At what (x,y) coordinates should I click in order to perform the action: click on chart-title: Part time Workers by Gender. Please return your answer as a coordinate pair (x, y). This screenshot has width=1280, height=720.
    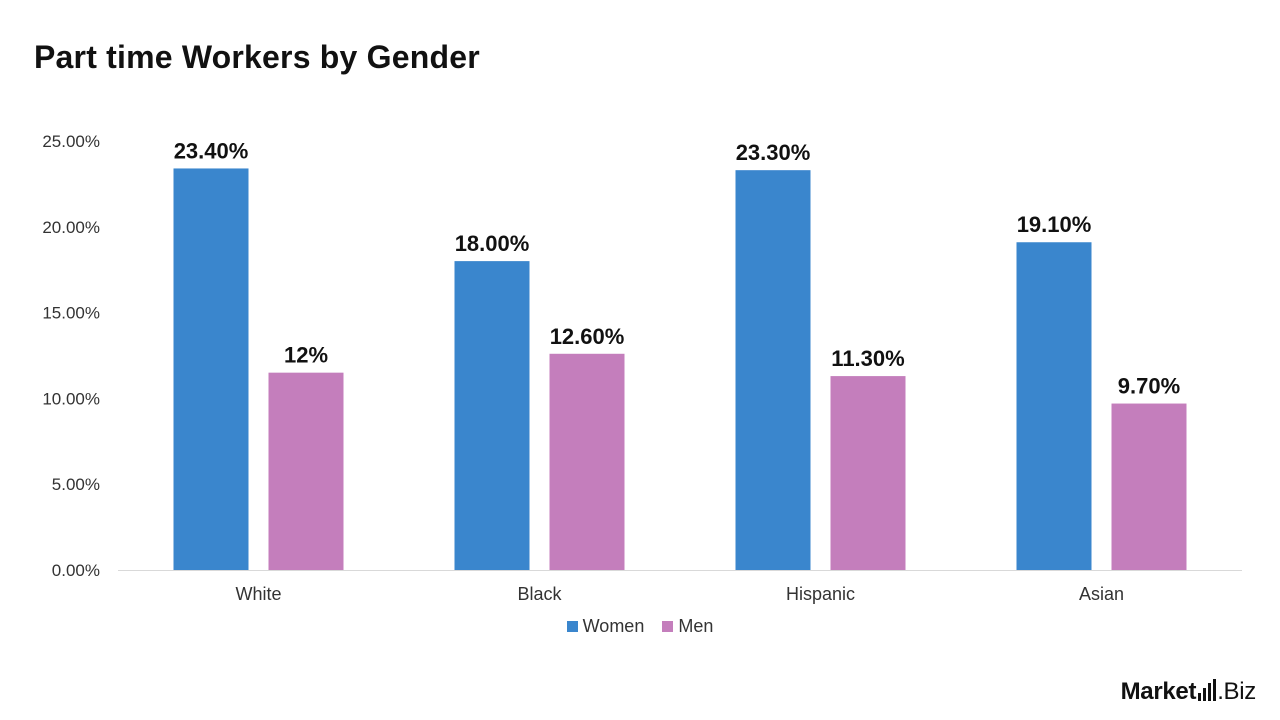
    Looking at the image, I should click on (257, 57).